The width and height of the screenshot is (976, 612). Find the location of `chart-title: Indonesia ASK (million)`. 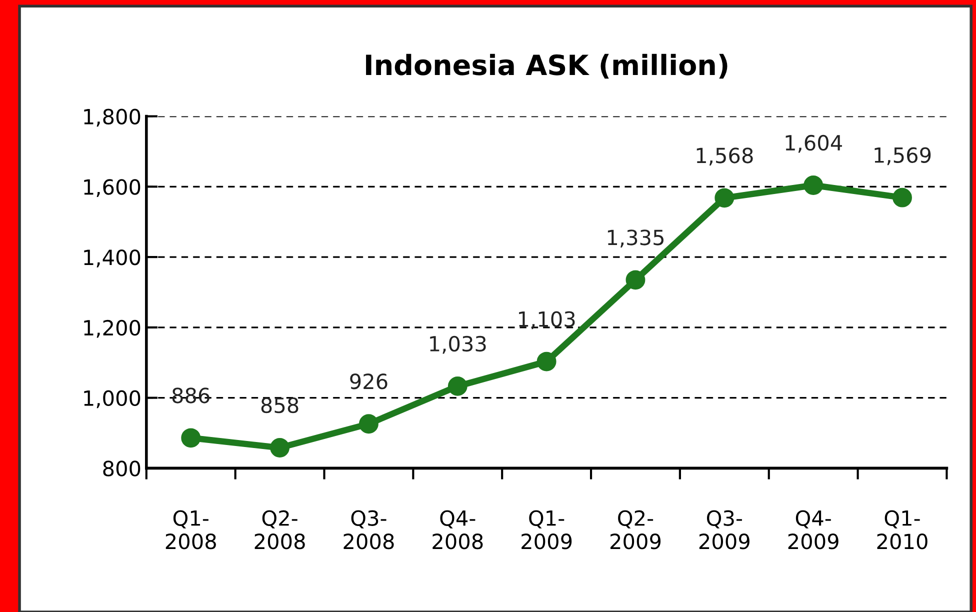

chart-title: Indonesia ASK (million) is located at coordinates (547, 66).